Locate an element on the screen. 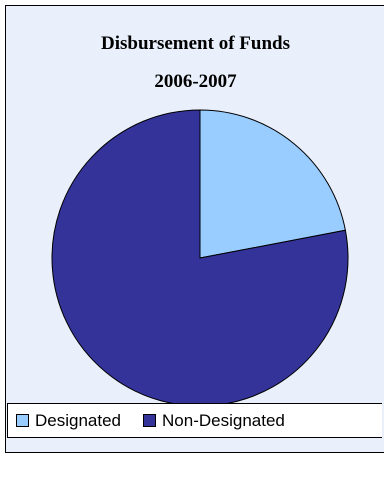 Image resolution: width=384 pixels, height=481 pixels. pie-slice-designated is located at coordinates (272, 184).